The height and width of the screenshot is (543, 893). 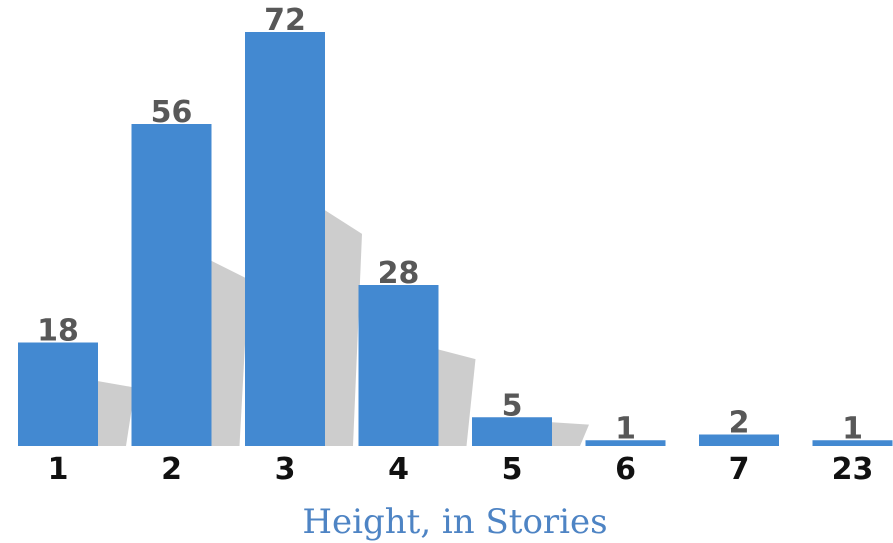 I want to click on category-label-5: 5, so click(x=512, y=469).